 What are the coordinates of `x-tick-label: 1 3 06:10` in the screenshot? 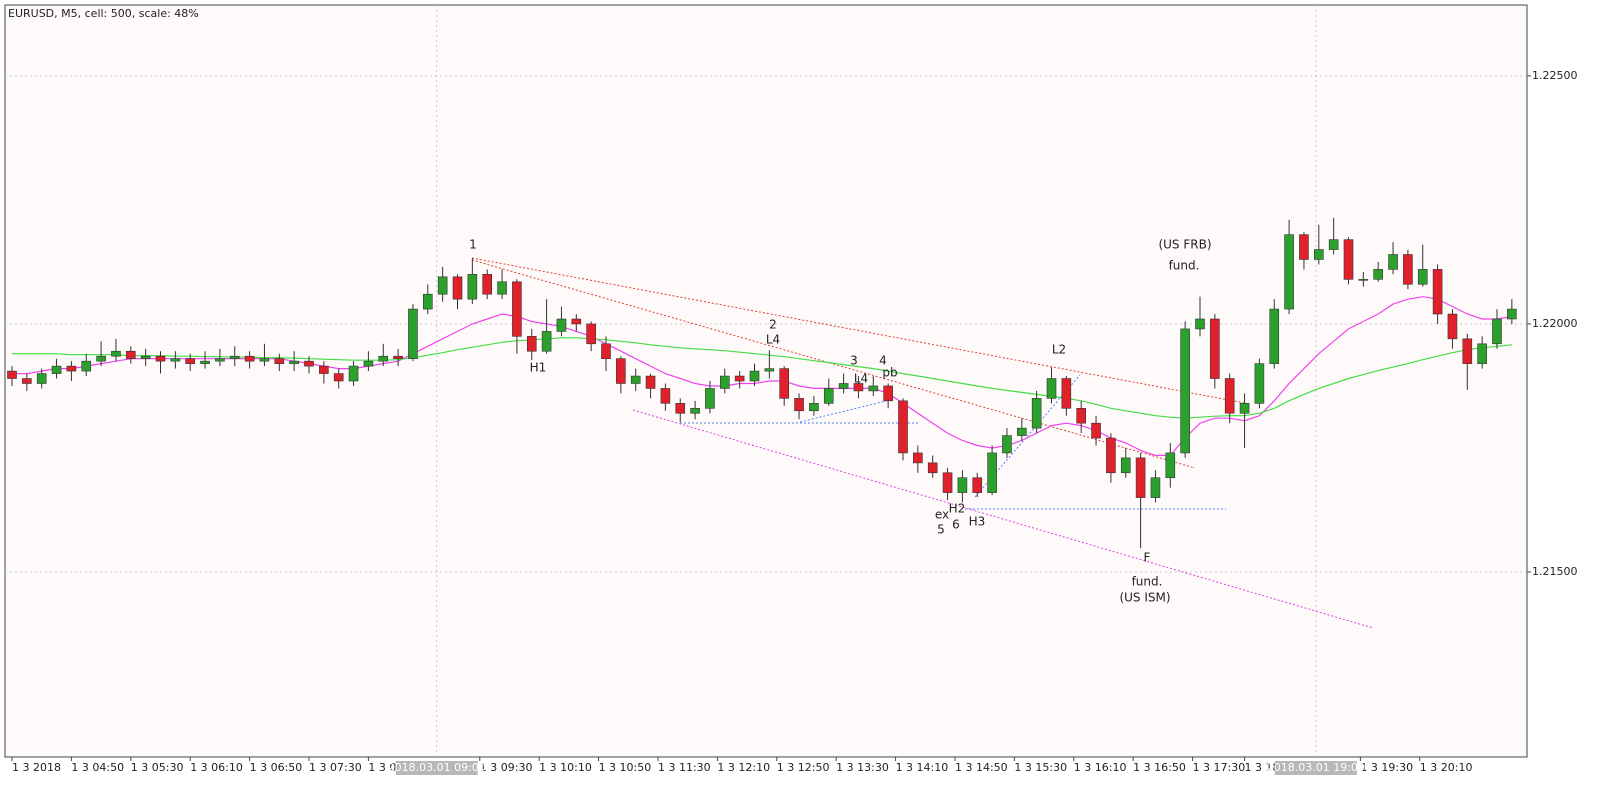 It's located at (216, 767).